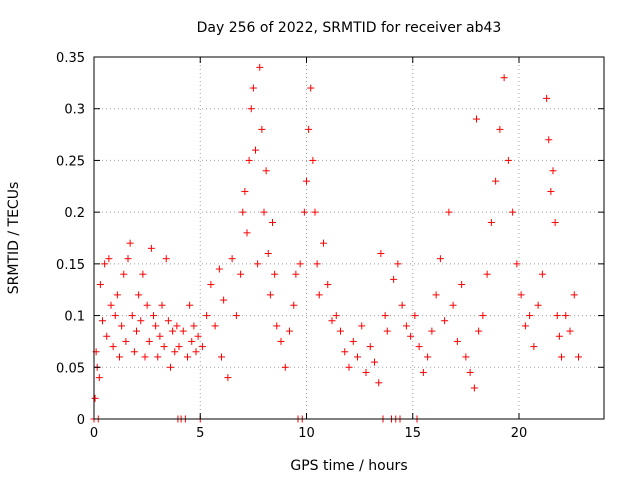  I want to click on x-tick-label: 5, so click(200, 433).